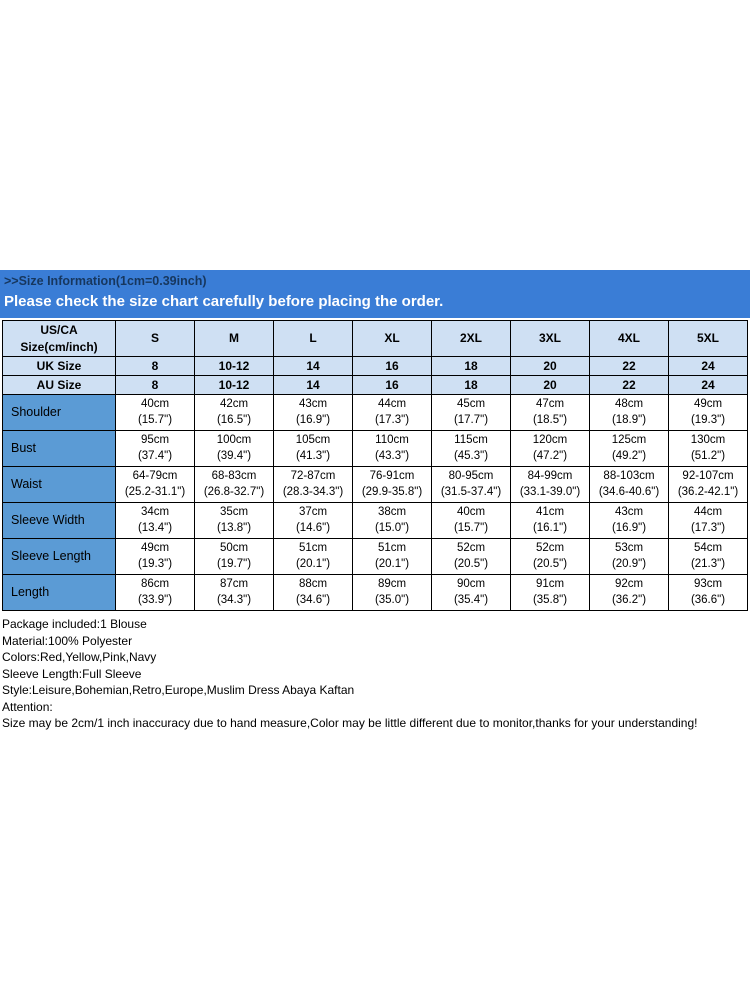 The image size is (750, 1000). What do you see at coordinates (59, 485) in the screenshot?
I see `row-label-waist: Waist` at bounding box center [59, 485].